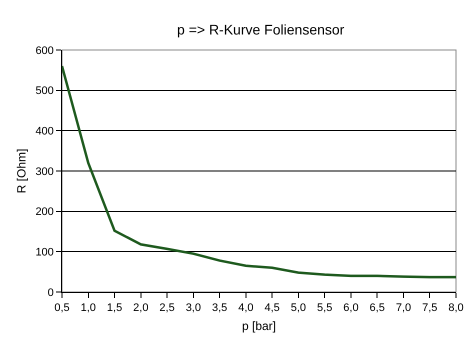  I want to click on x-tick-label: 6,5, so click(377, 308).